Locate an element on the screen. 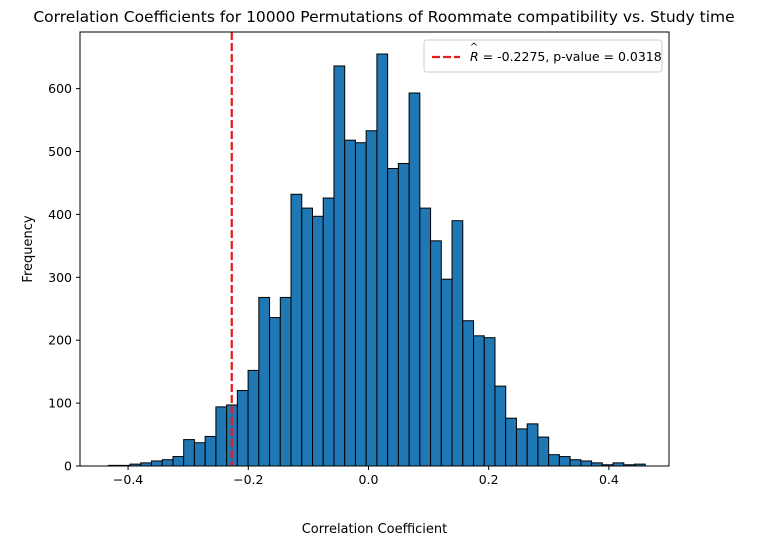 The height and width of the screenshot is (547, 771). y-axis: 0 100 200 300 400 500 600 is located at coordinates (64, 277).